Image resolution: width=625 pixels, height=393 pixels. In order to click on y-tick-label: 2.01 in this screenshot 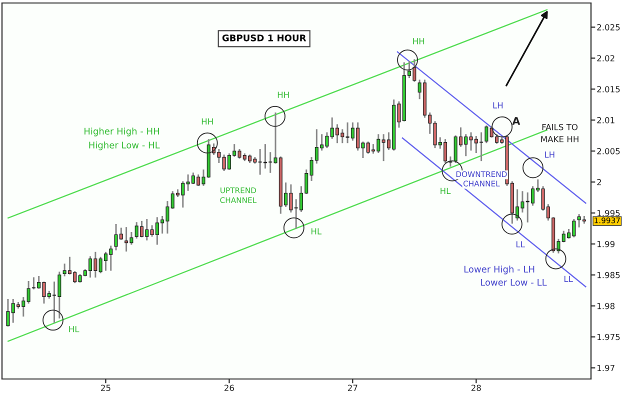, I will do `click(605, 120)`.